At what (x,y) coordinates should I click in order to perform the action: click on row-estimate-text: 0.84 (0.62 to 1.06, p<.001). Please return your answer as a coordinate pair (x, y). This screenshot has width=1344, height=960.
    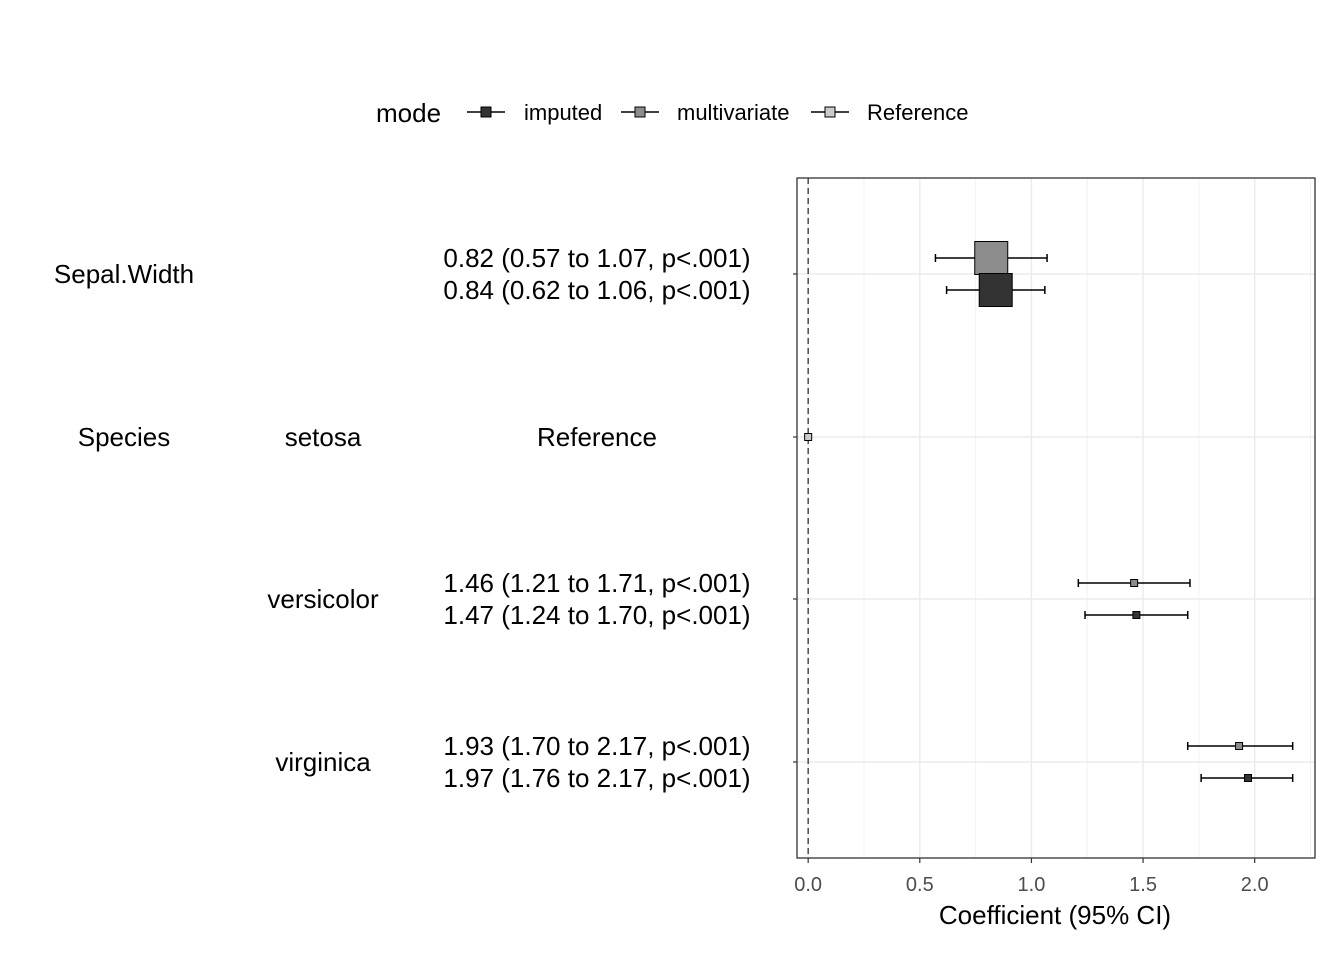
    Looking at the image, I should click on (596, 290).